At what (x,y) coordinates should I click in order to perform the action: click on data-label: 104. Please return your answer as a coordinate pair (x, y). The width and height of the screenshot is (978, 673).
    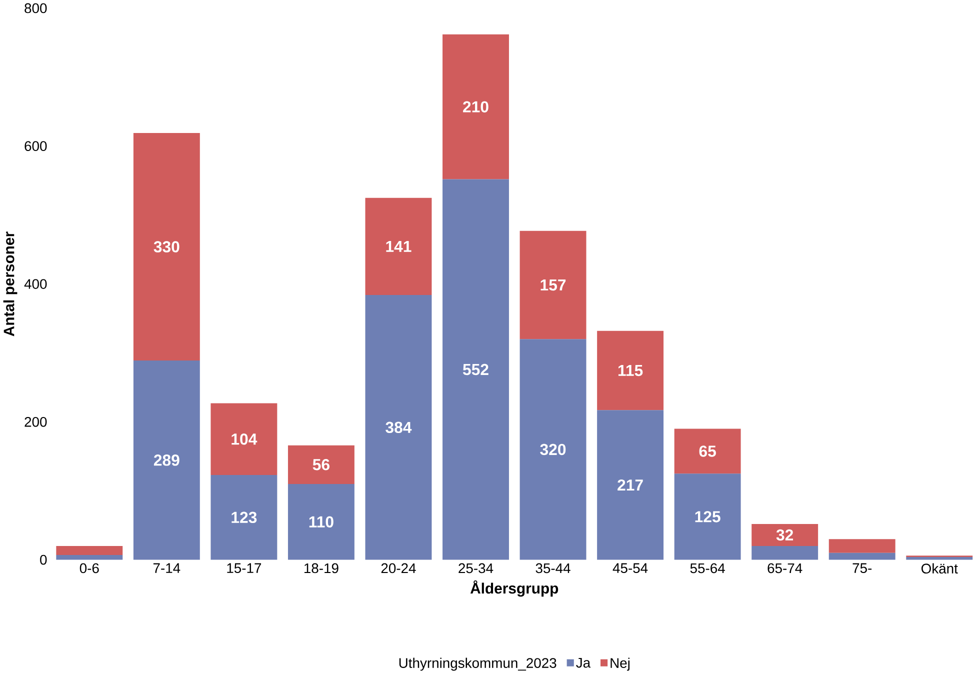
    Looking at the image, I should click on (245, 439).